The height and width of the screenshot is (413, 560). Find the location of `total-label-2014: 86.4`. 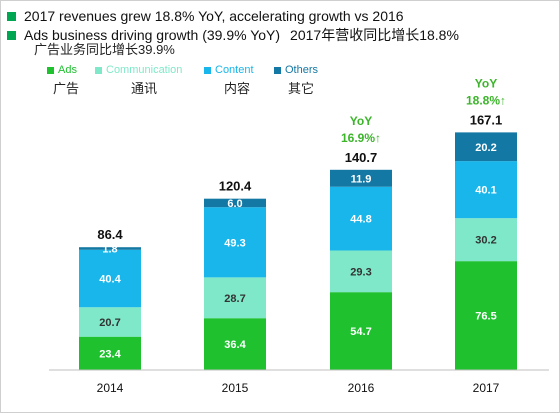

total-label-2014: 86.4 is located at coordinates (110, 234).